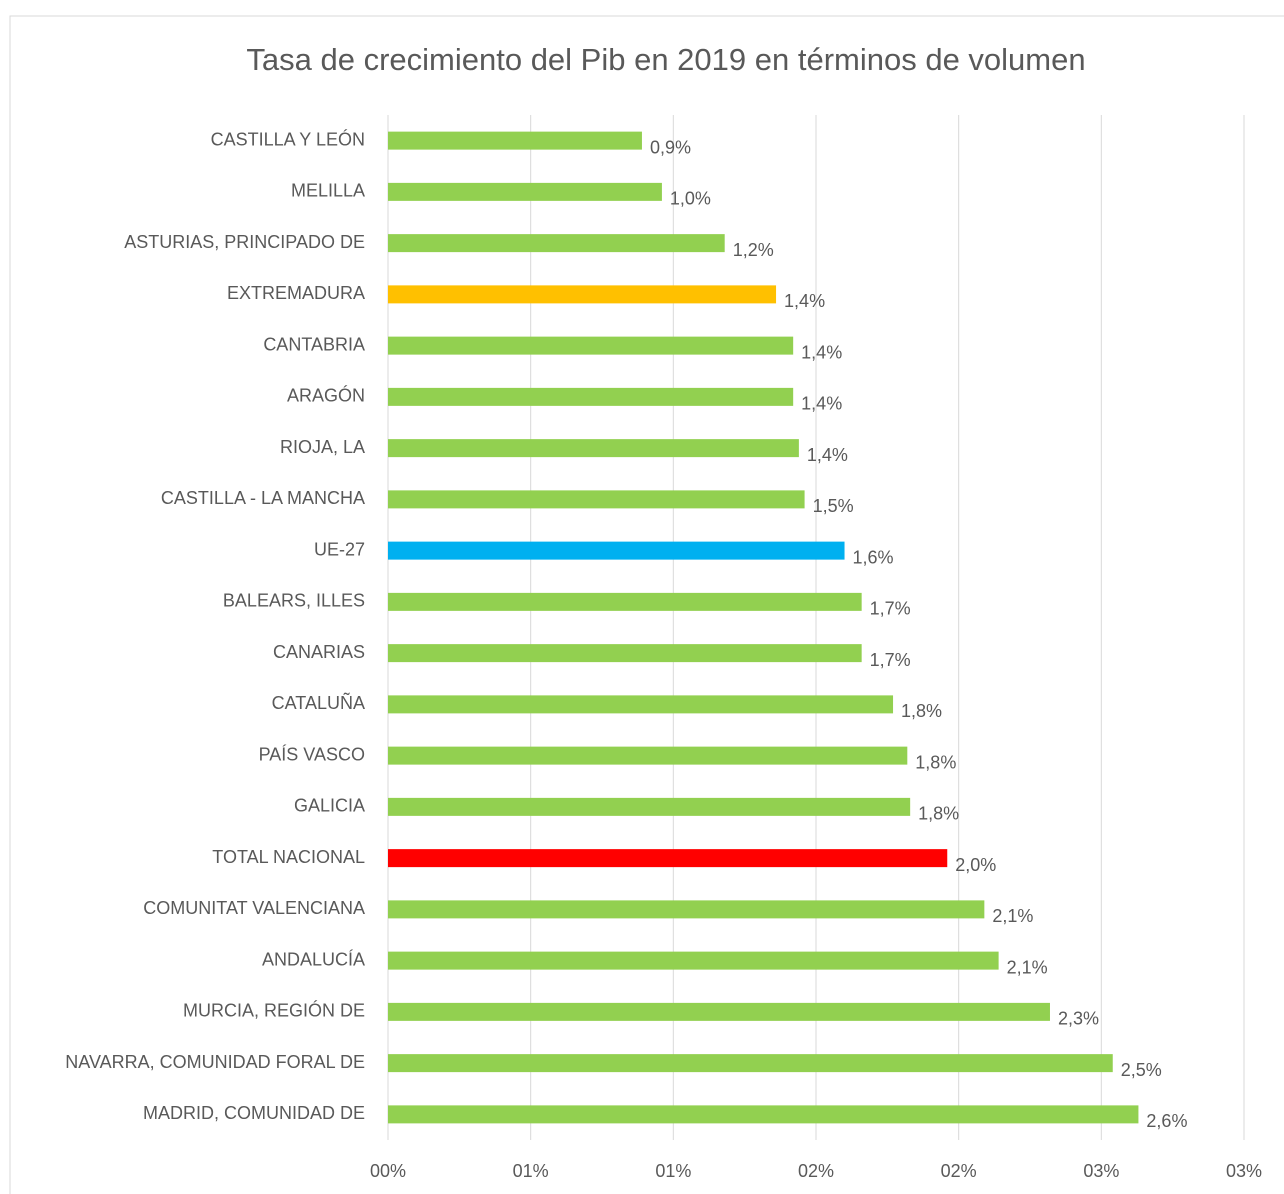 The width and height of the screenshot is (1284, 1194). Describe the element at coordinates (314, 344) in the screenshot. I see `y-tick-label: CANTABRIA` at that location.